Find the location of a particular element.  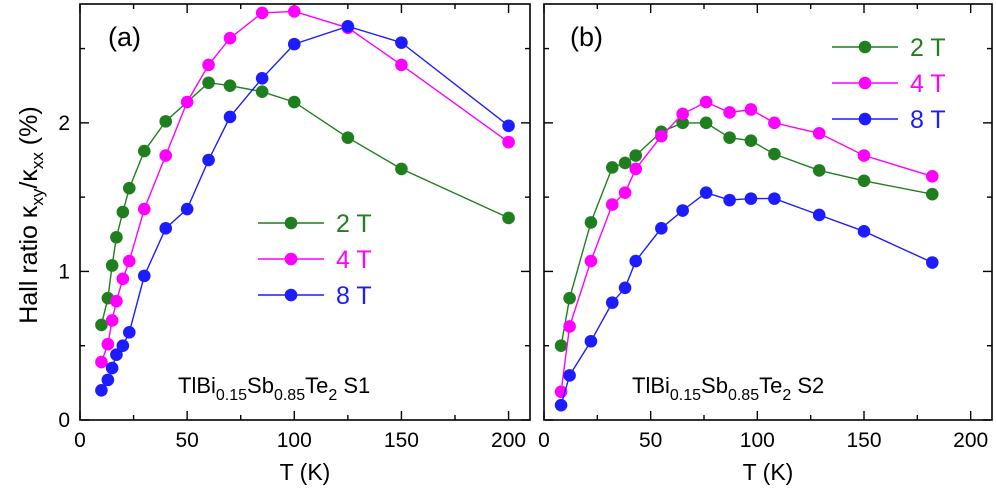

y-axis-label-unit: (%) is located at coordinates (29, 129).